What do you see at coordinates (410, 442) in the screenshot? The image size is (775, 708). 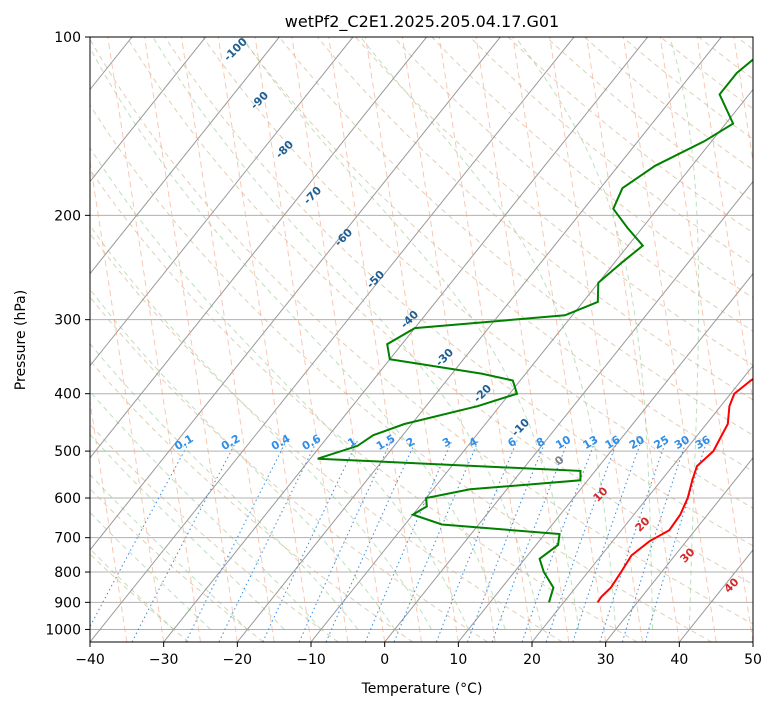 I see `mixing-ratio-label: 2` at bounding box center [410, 442].